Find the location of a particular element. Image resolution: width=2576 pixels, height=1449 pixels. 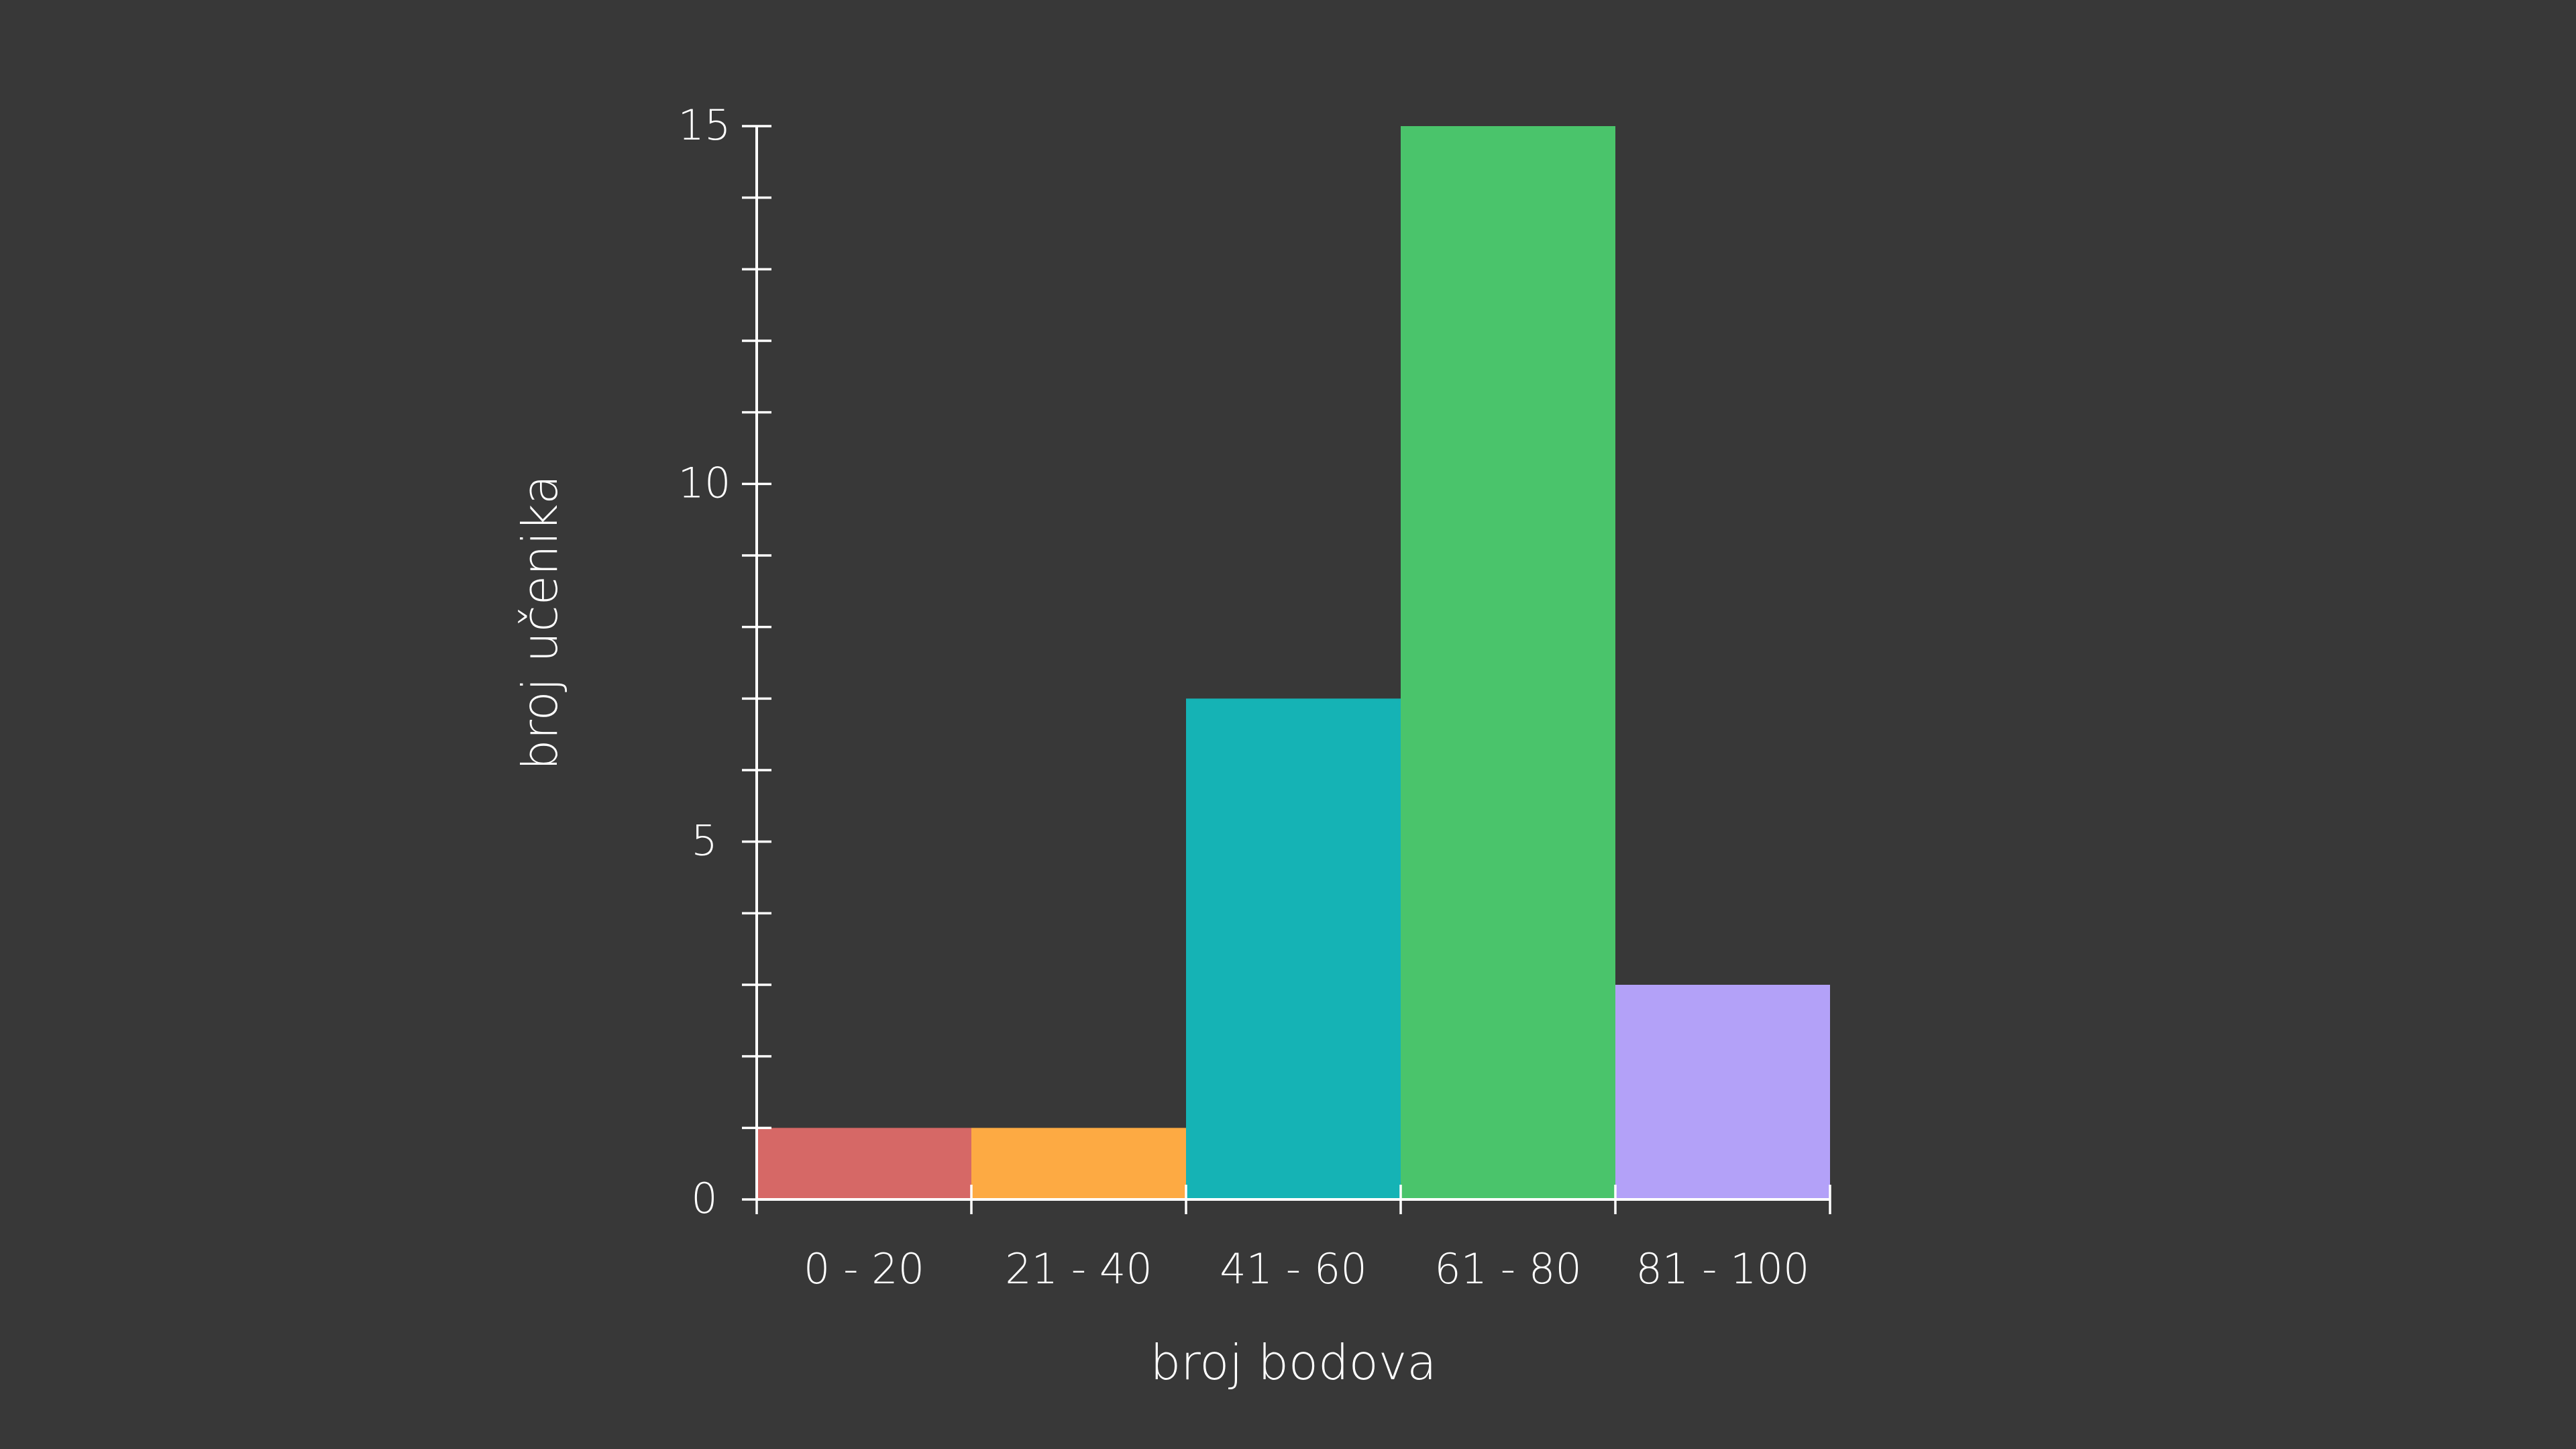

y-tick-label-15: 15 is located at coordinates (704, 125).